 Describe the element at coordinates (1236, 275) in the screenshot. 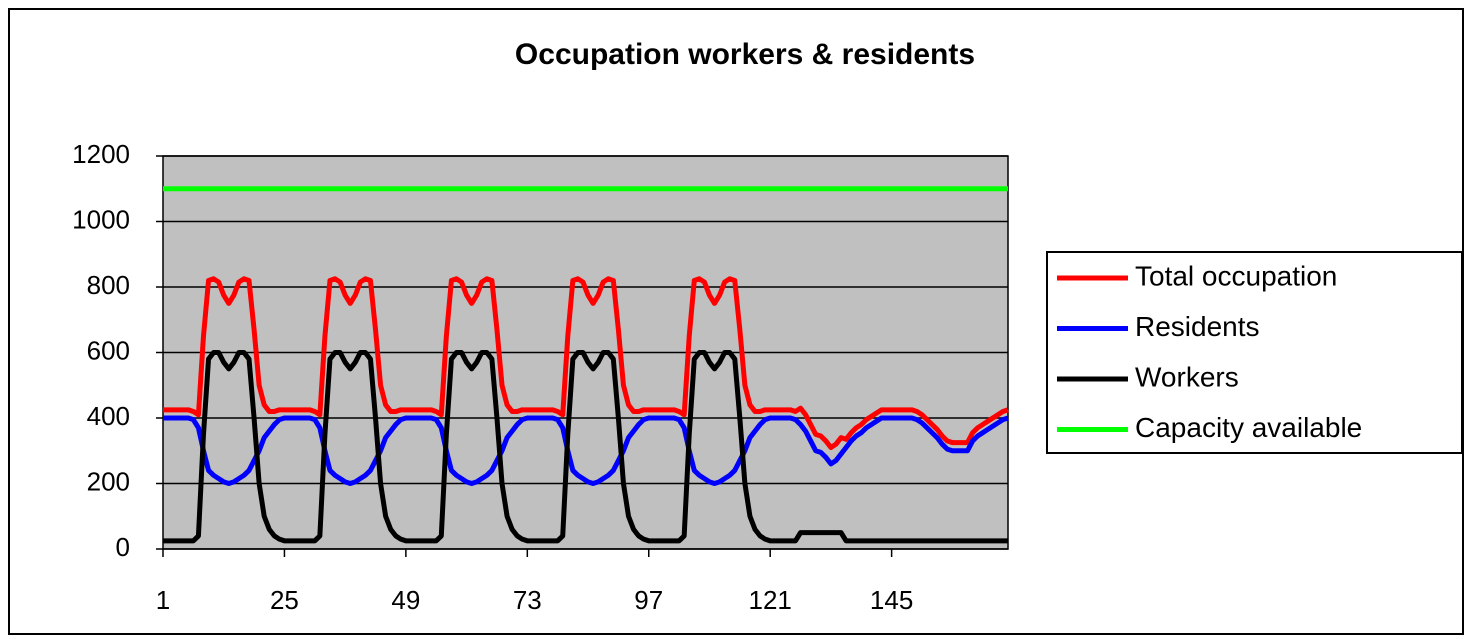

I see `legend-label: Total occupation` at that location.